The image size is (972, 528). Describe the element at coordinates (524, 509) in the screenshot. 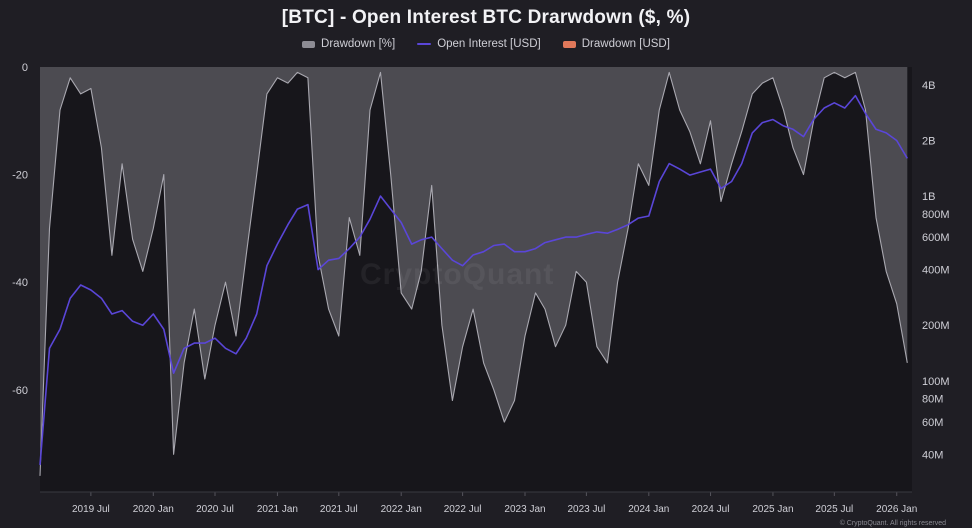

I see `x-tick-label: 2023 Jan` at that location.